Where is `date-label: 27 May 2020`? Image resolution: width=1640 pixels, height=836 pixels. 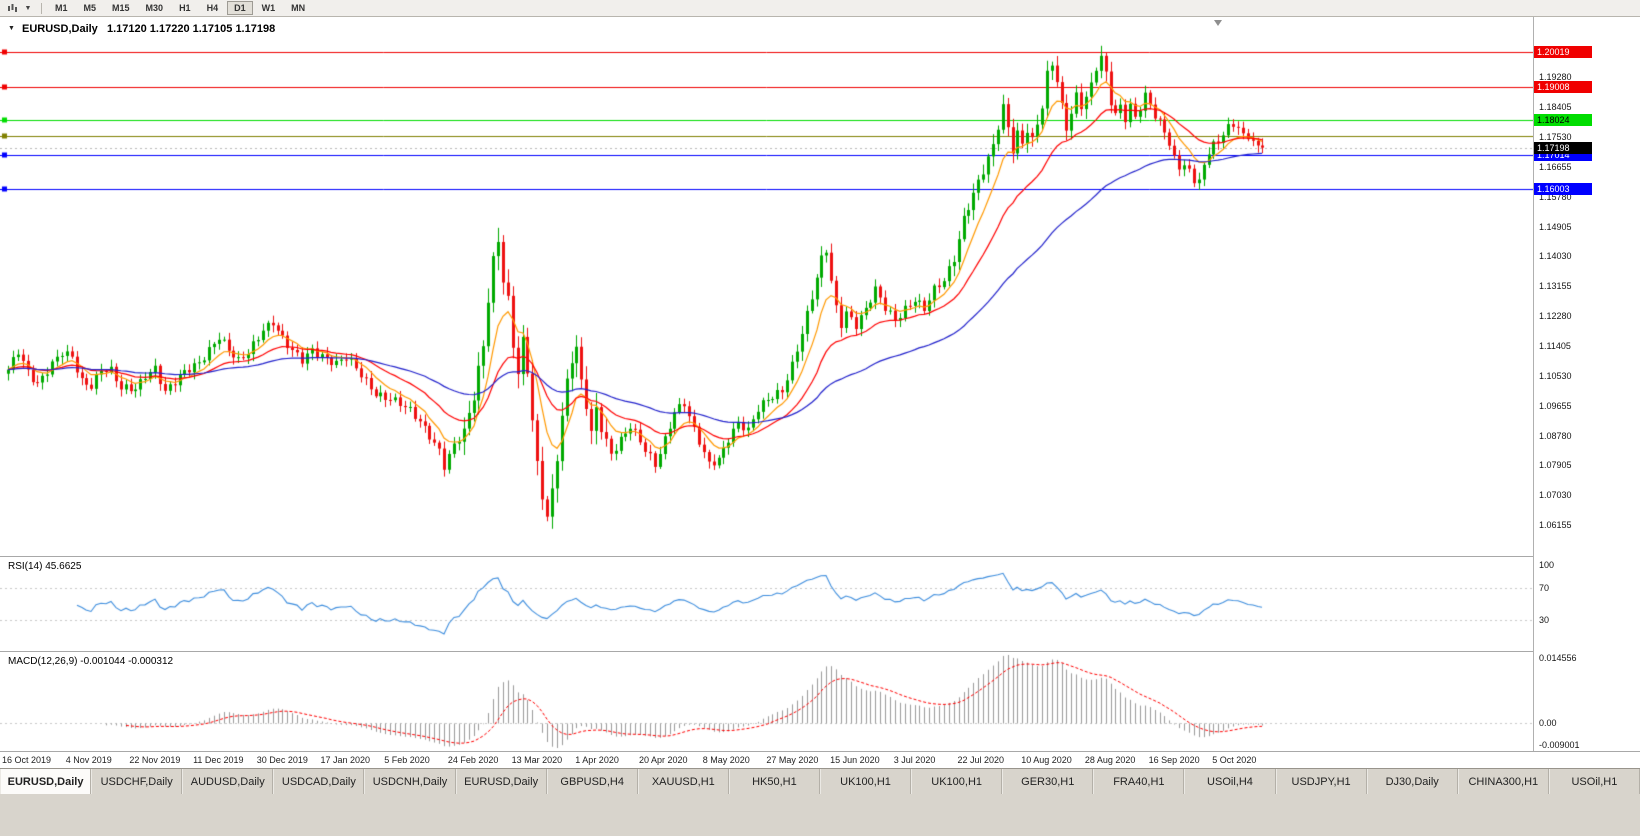
date-label: 27 May 2020 is located at coordinates (792, 760).